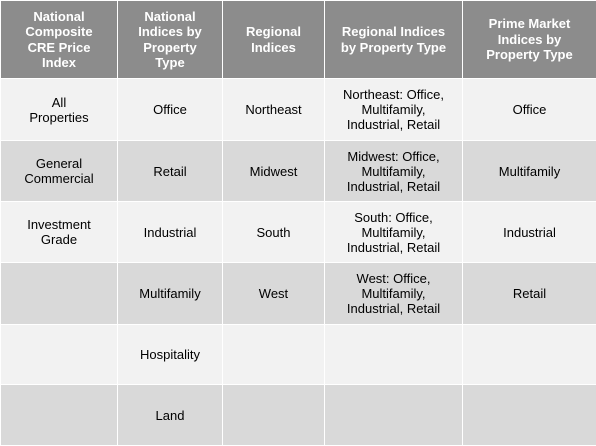  I want to click on table-row: Hospitality, so click(298, 355).